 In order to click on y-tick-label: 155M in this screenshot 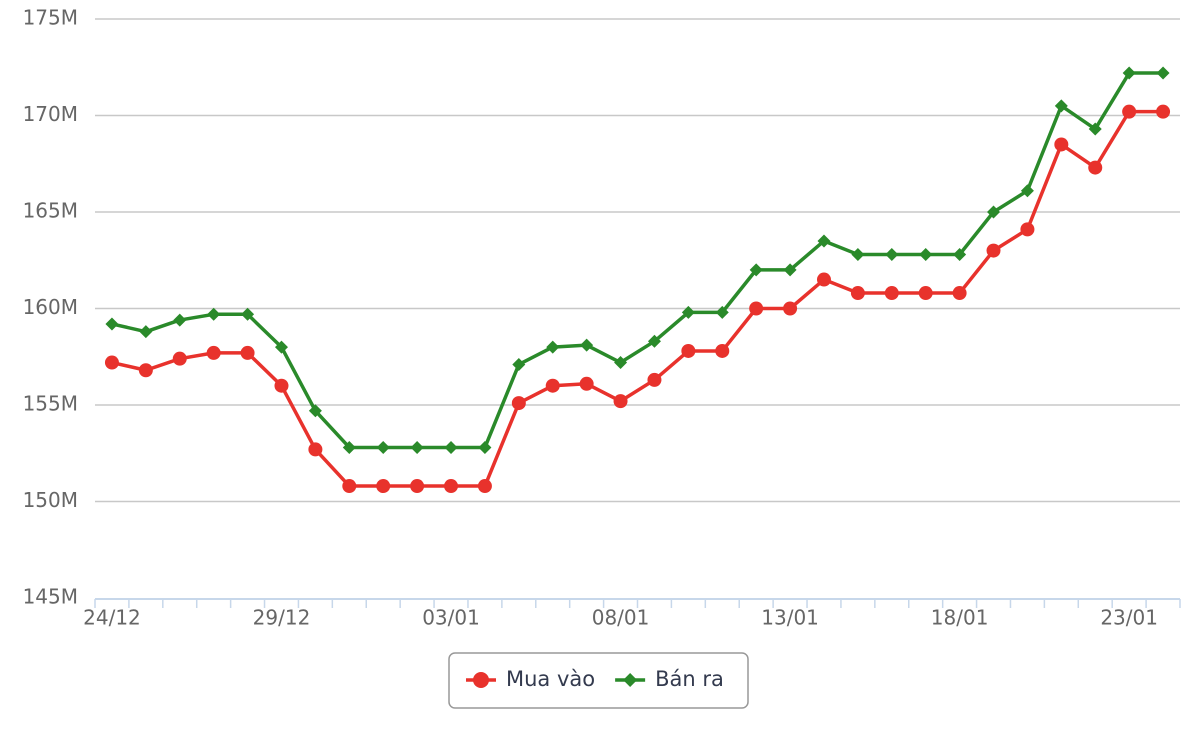, I will do `click(50, 404)`.